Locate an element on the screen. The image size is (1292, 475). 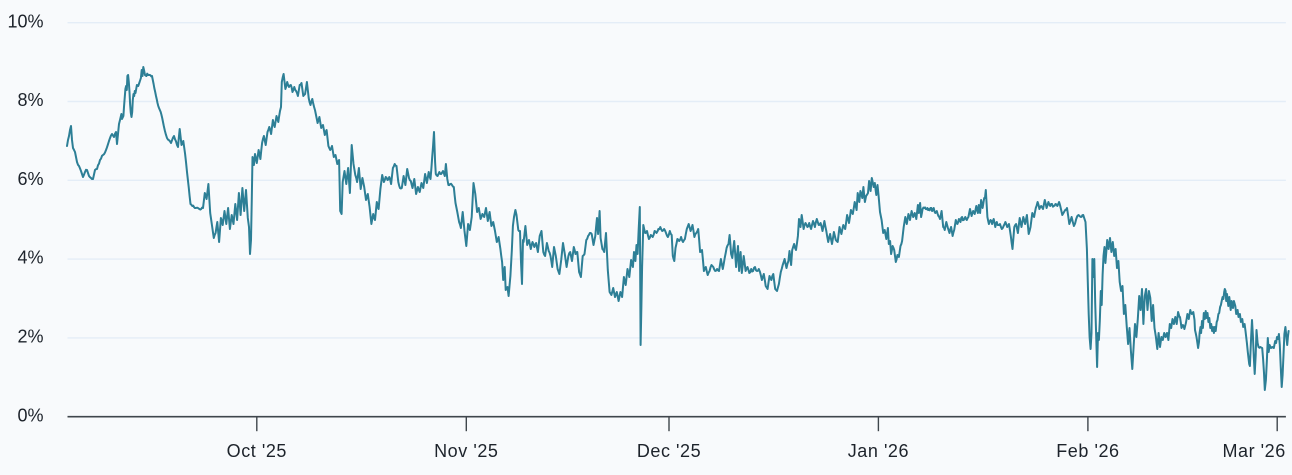
svg-text: 6% is located at coordinates (30, 179).